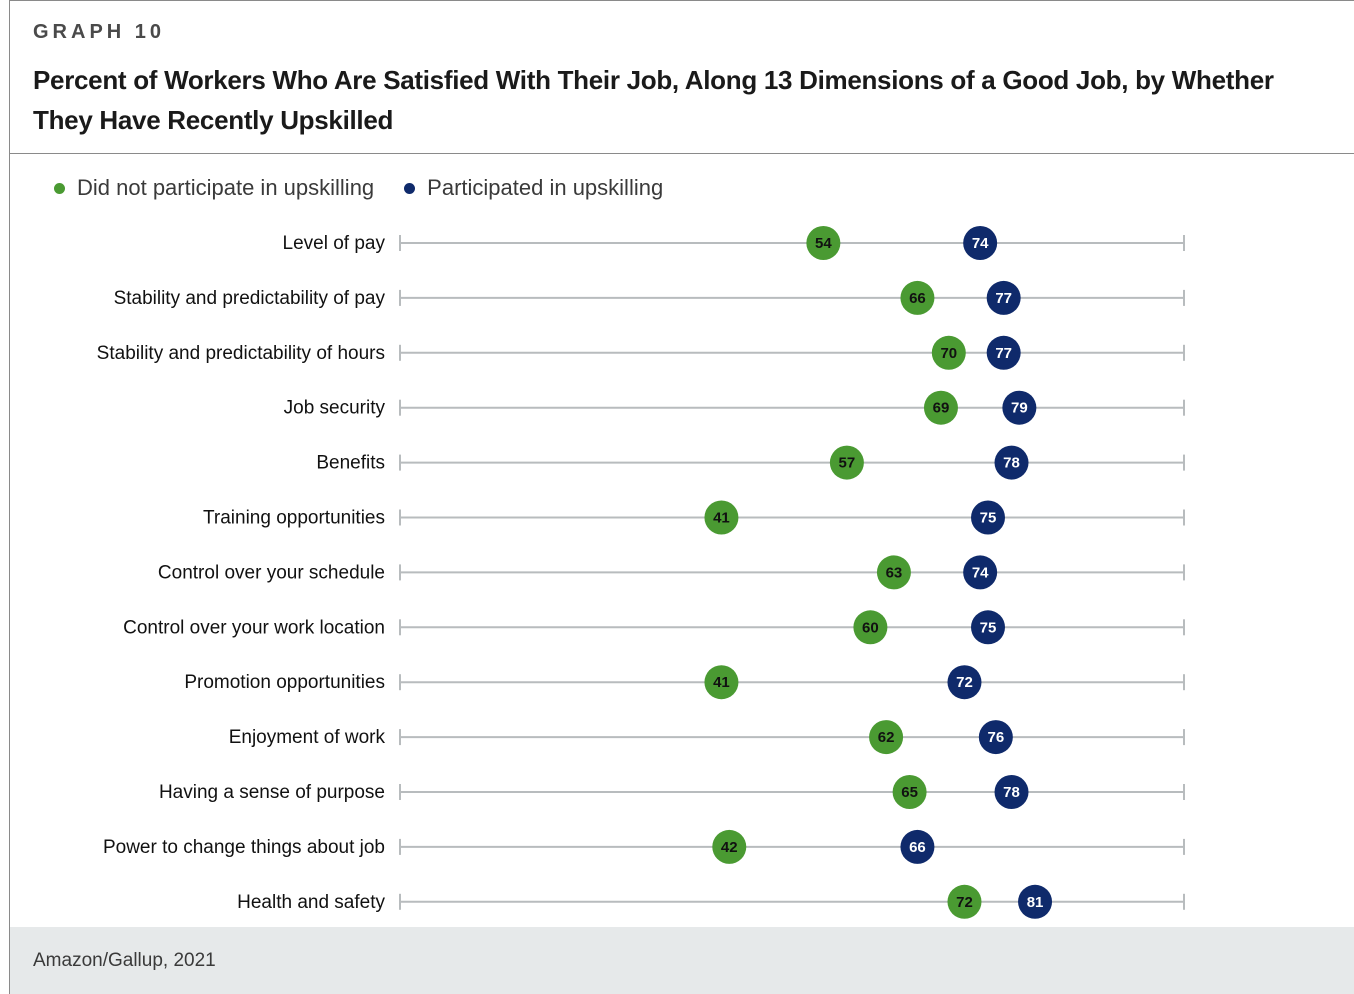 This screenshot has height=994, width=1354. What do you see at coordinates (244, 847) in the screenshot?
I see `row-label: Power to change things about job` at bounding box center [244, 847].